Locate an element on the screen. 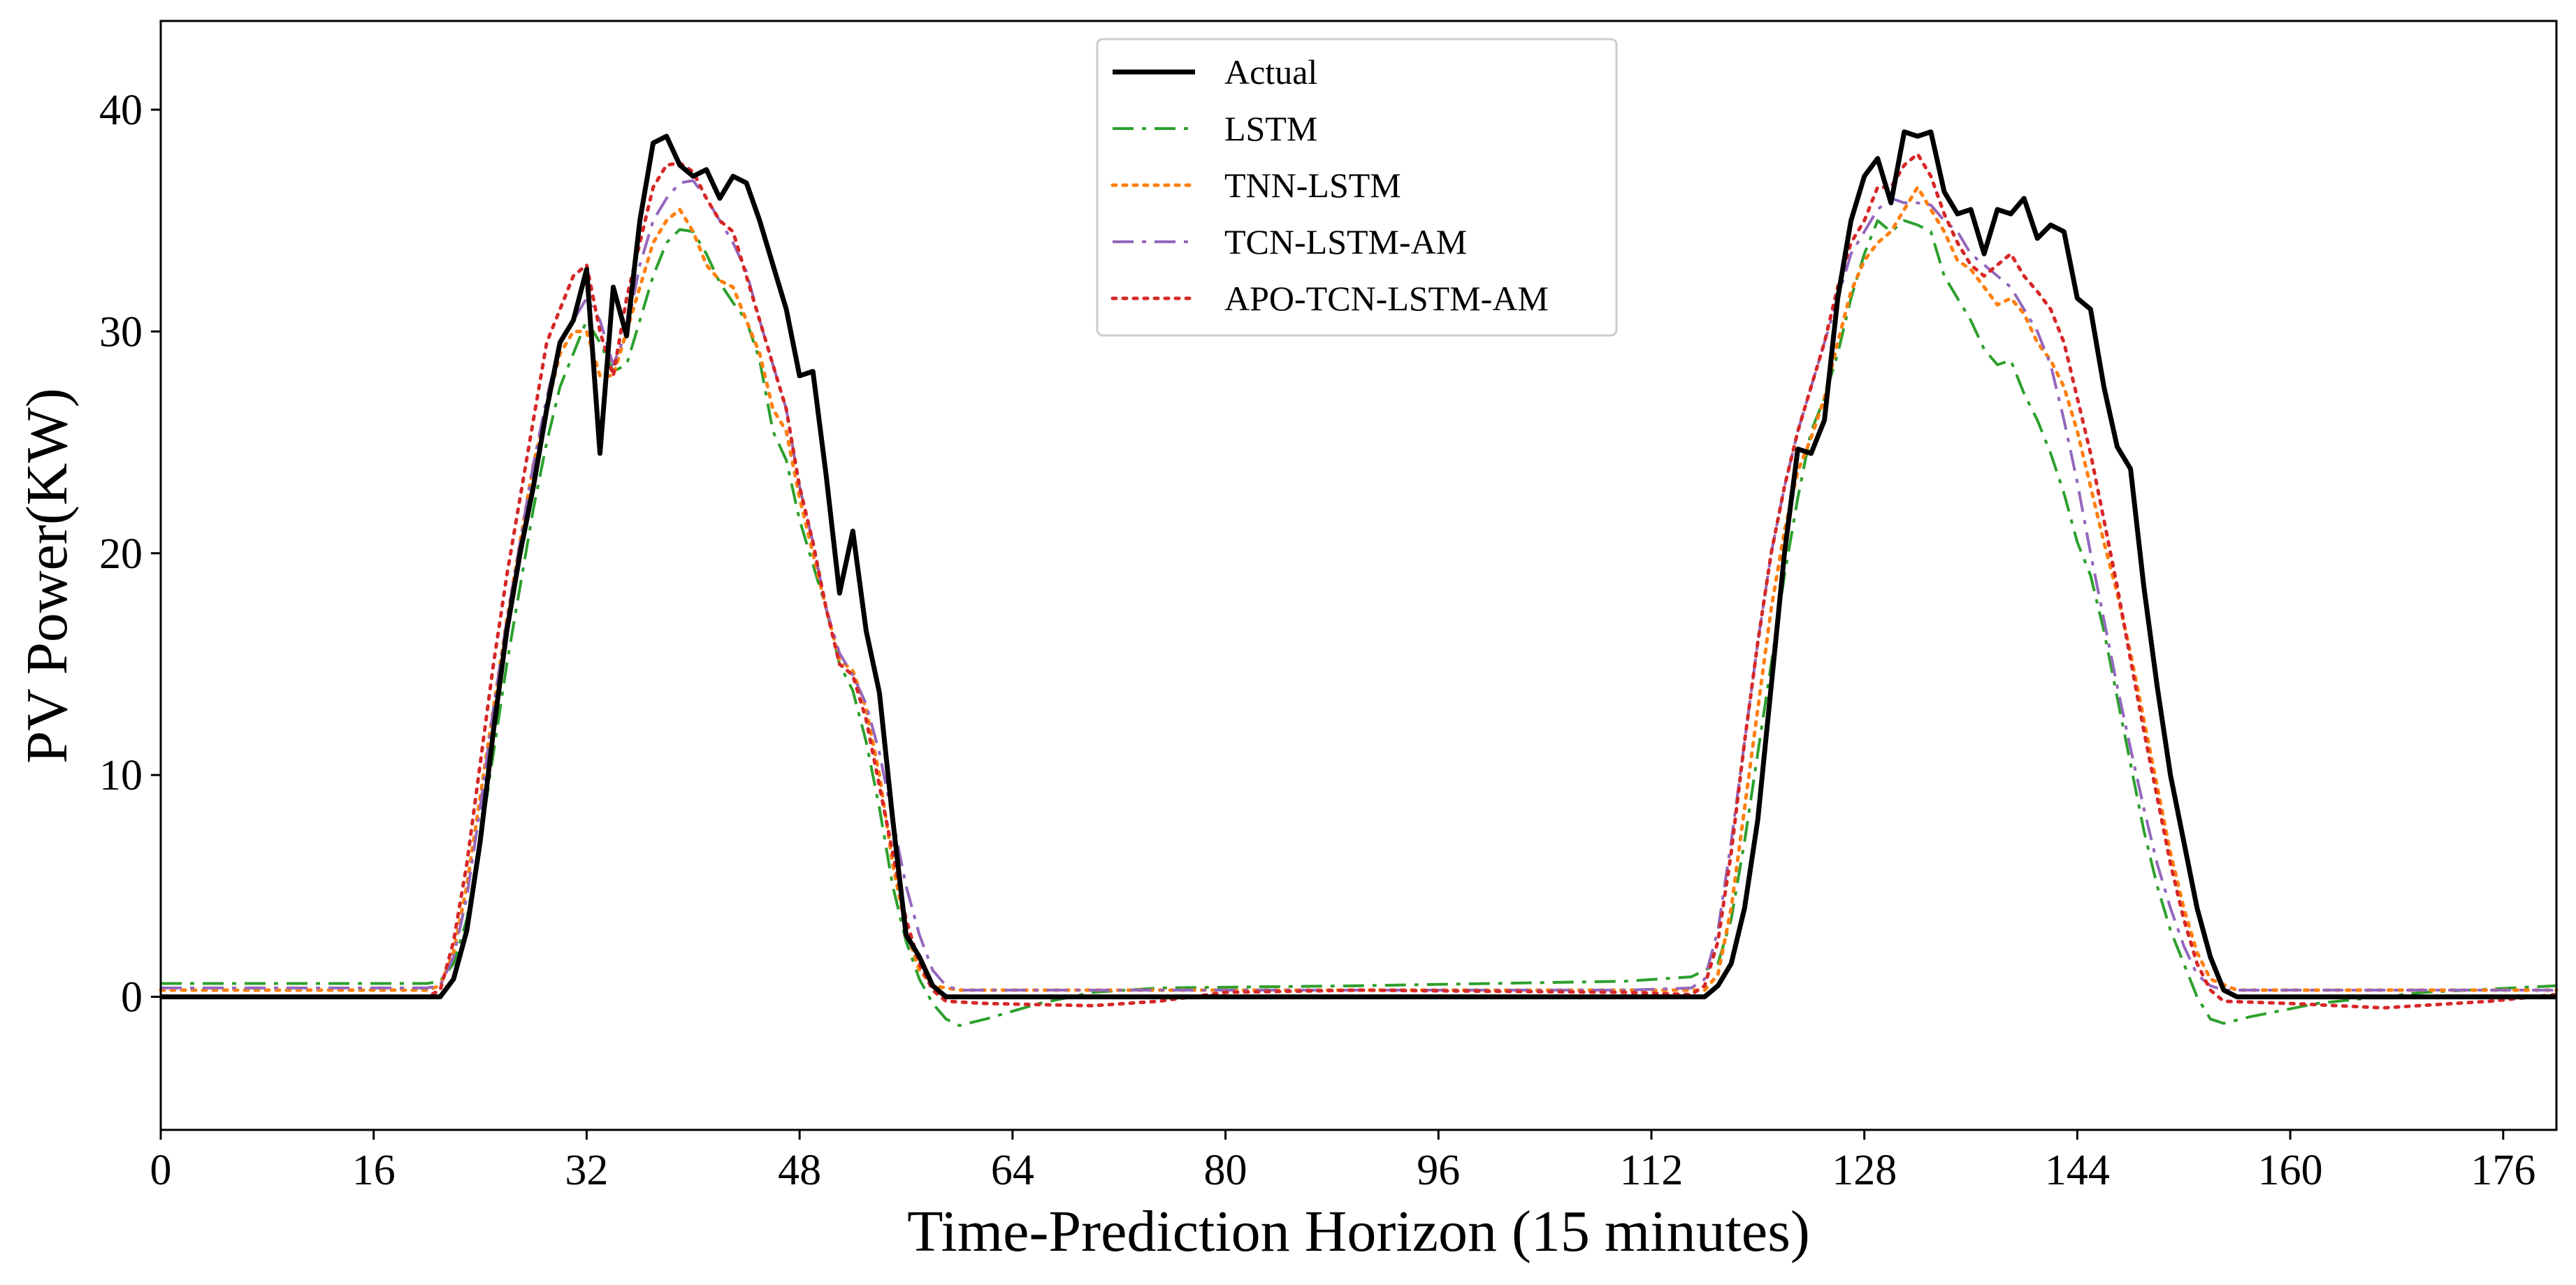 The image size is (2576, 1285). x-tick-label: 48 is located at coordinates (800, 1170).